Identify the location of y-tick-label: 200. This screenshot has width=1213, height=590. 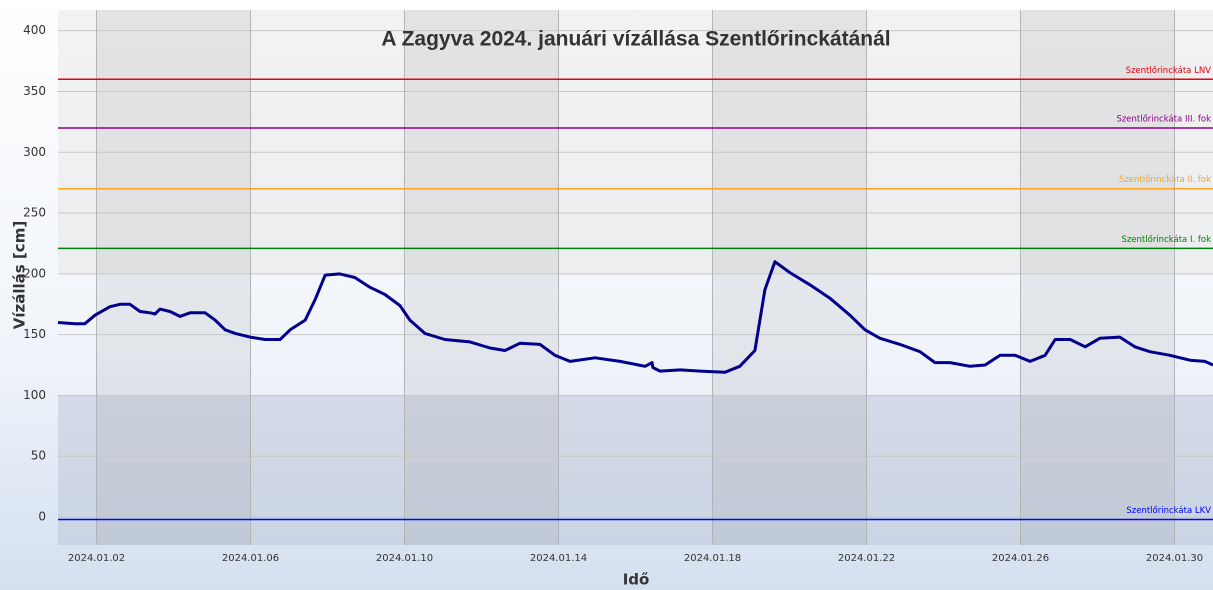
(34, 273).